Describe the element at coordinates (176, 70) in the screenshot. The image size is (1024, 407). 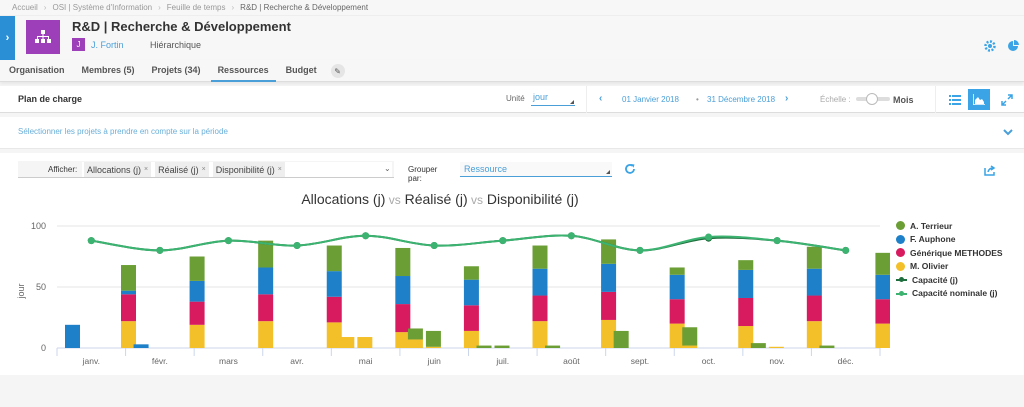
I see `tab-projets: Projets (34)` at that location.